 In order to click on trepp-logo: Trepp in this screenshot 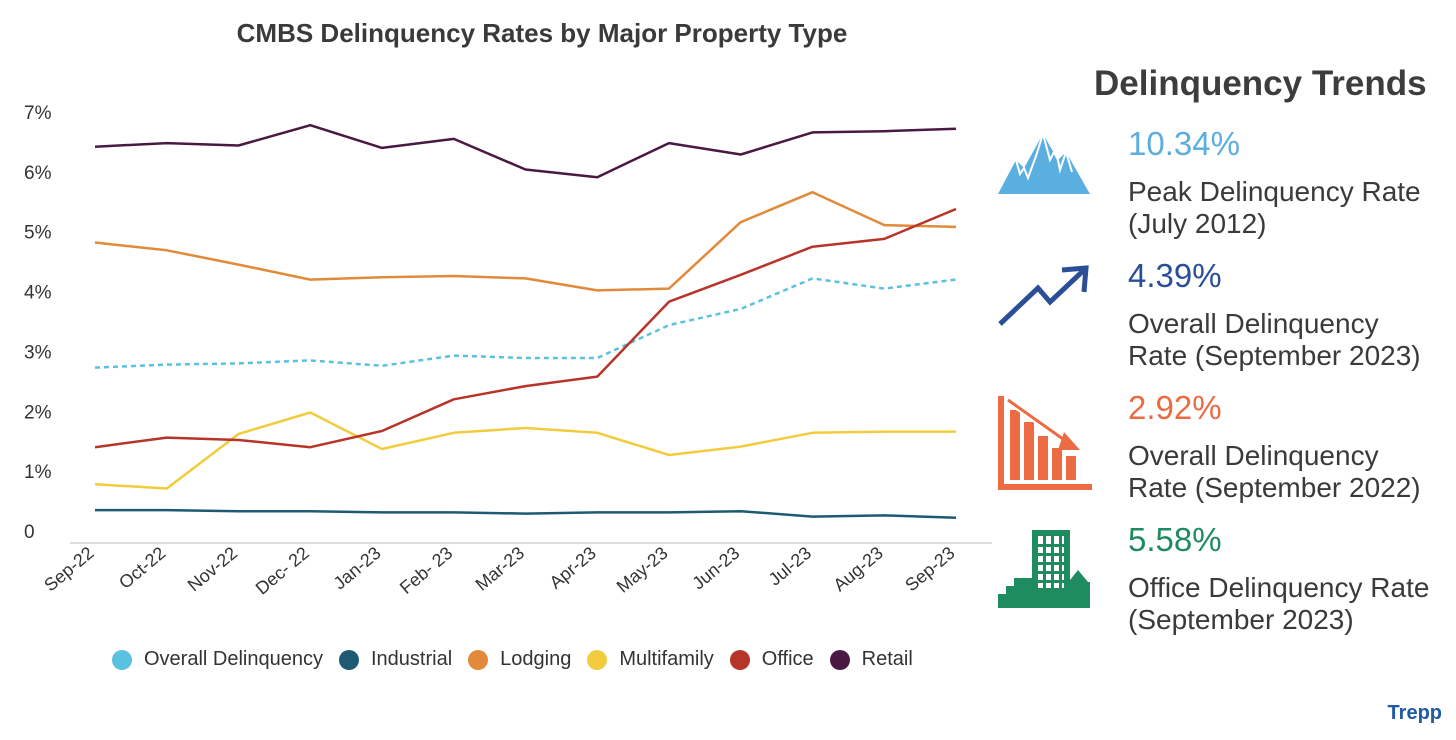, I will do `click(1414, 713)`.